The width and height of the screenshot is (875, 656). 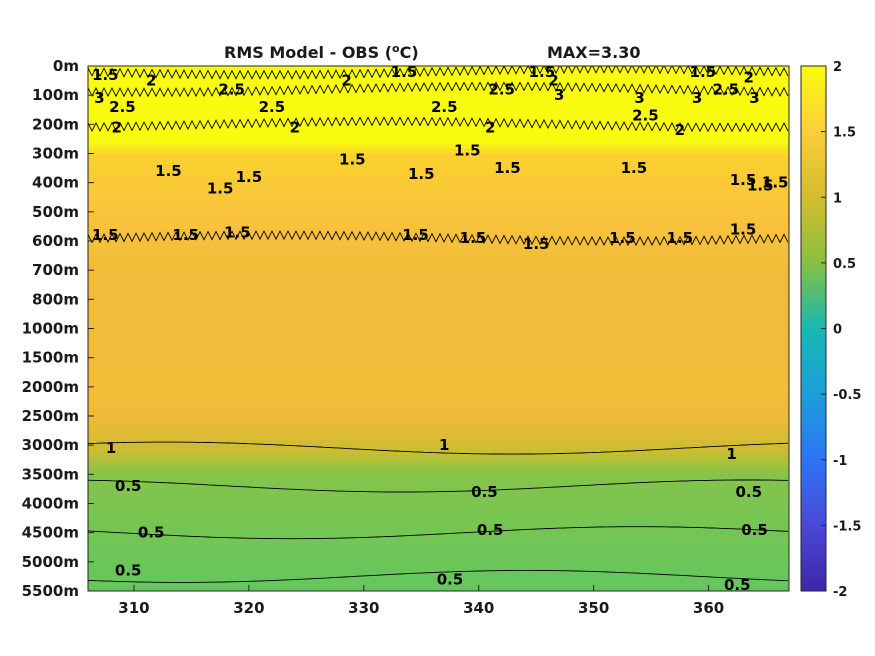 What do you see at coordinates (844, 264) in the screenshot?
I see `colorbar-tick-label: 0.5` at bounding box center [844, 264].